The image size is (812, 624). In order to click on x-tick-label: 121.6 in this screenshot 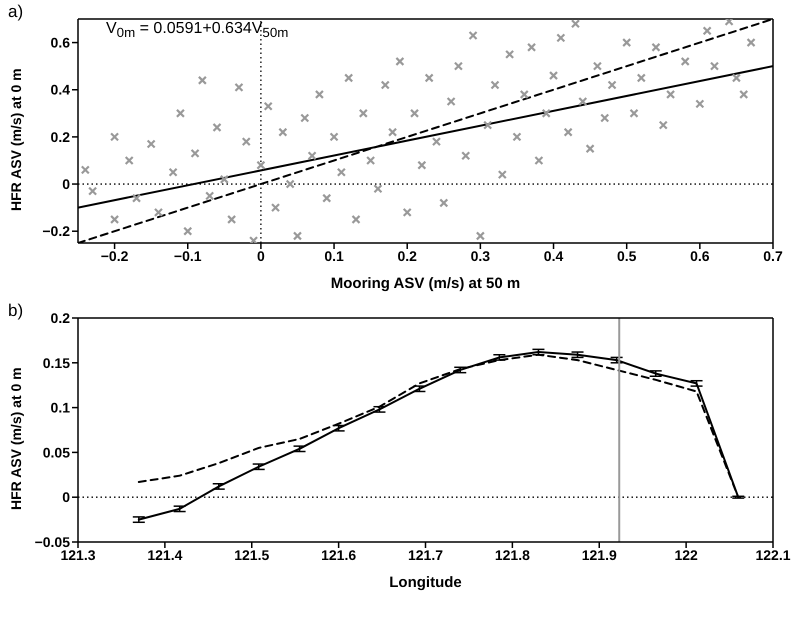, I will do `click(338, 554)`.